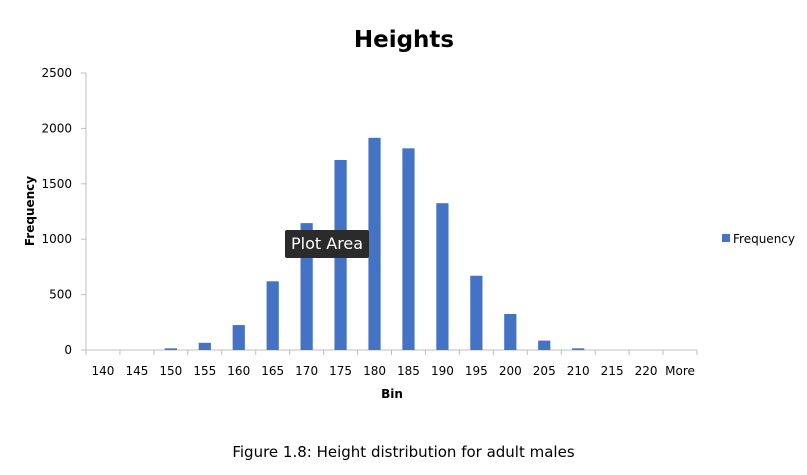  I want to click on x-tick-label: 190, so click(442, 371).